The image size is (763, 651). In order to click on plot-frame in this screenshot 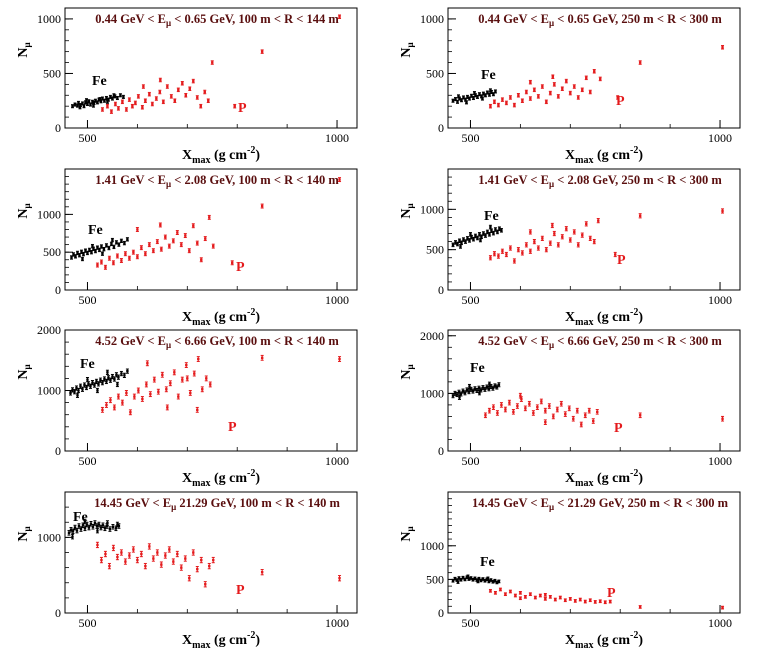, I will do `click(211, 68)`.